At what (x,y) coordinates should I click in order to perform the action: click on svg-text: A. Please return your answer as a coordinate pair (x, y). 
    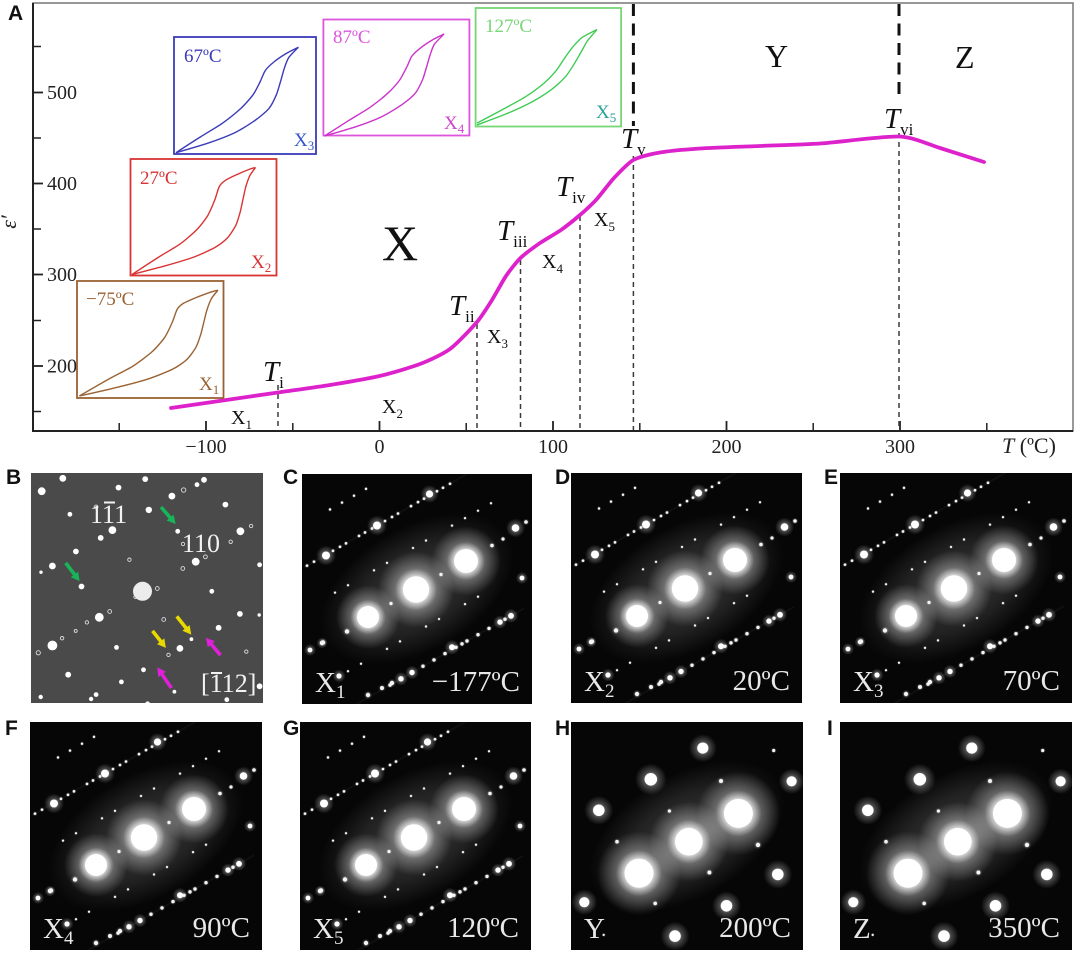
    Looking at the image, I should click on (15, 13).